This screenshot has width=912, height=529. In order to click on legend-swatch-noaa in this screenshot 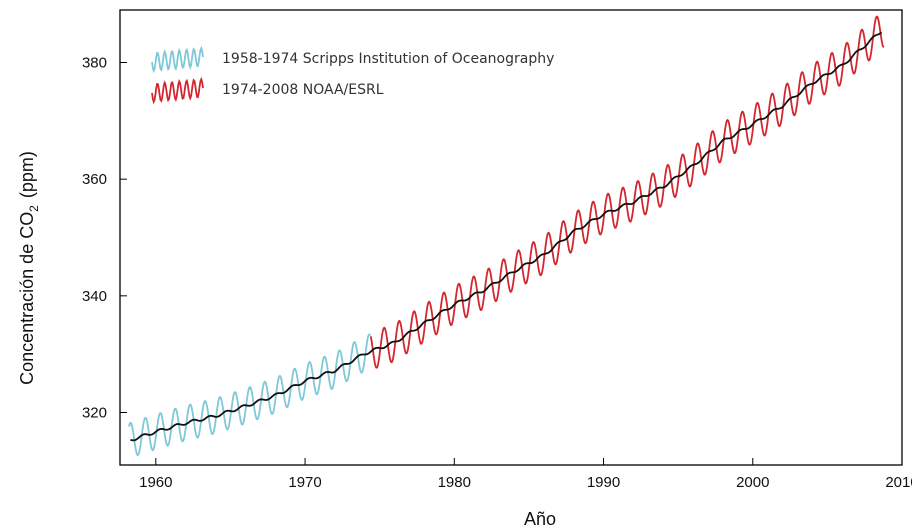, I will do `click(177, 90)`.